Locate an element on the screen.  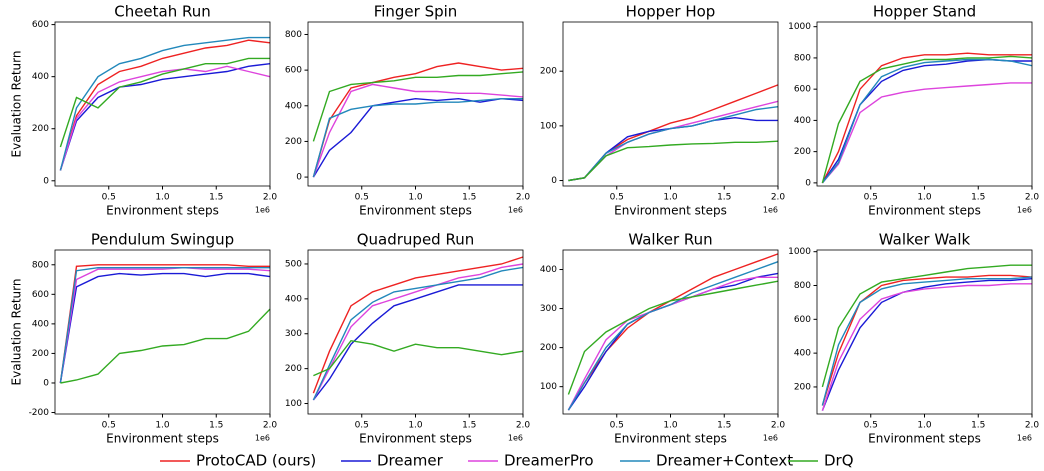
legend-label: DrQ is located at coordinates (839, 461).